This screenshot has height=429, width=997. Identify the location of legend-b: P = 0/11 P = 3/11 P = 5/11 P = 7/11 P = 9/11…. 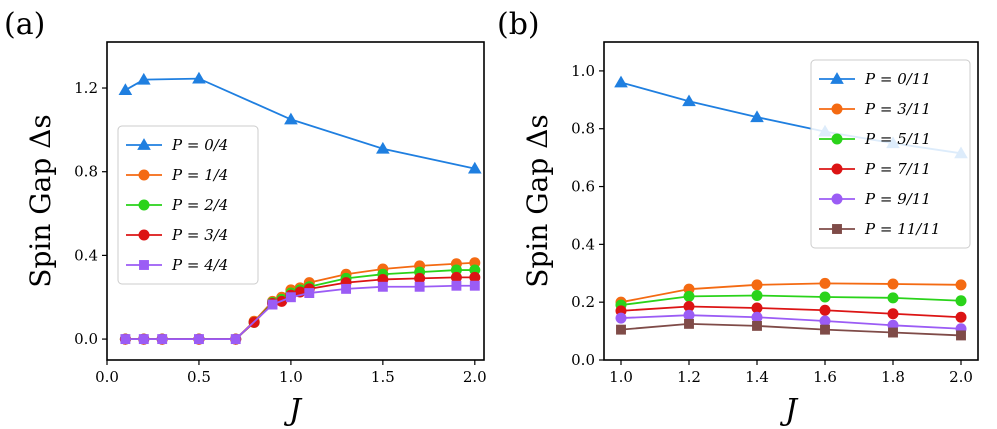
(890, 154).